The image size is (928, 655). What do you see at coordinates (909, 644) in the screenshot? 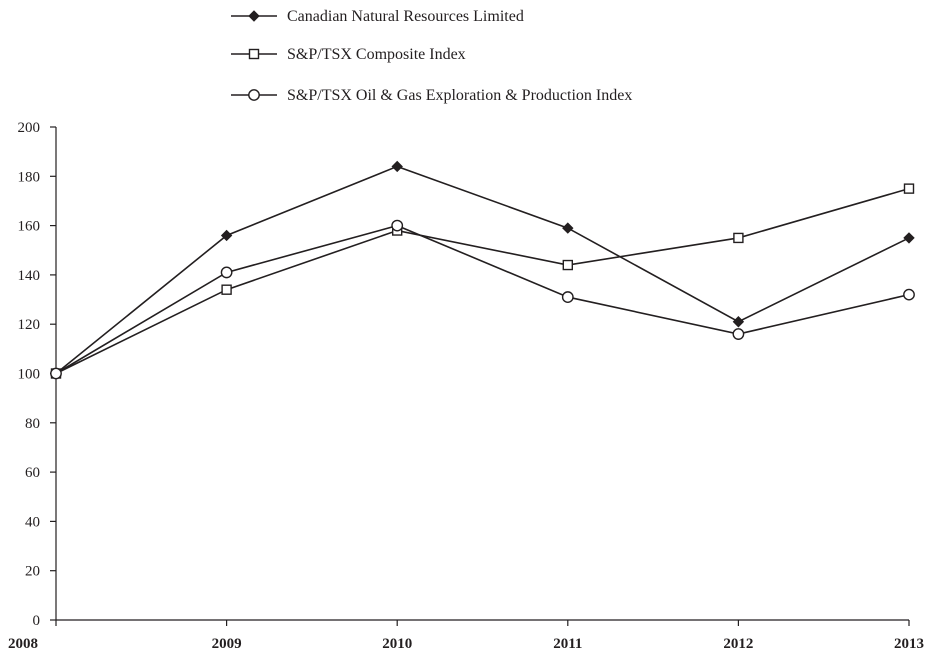
I see `x-tick-label: 2013` at bounding box center [909, 644].